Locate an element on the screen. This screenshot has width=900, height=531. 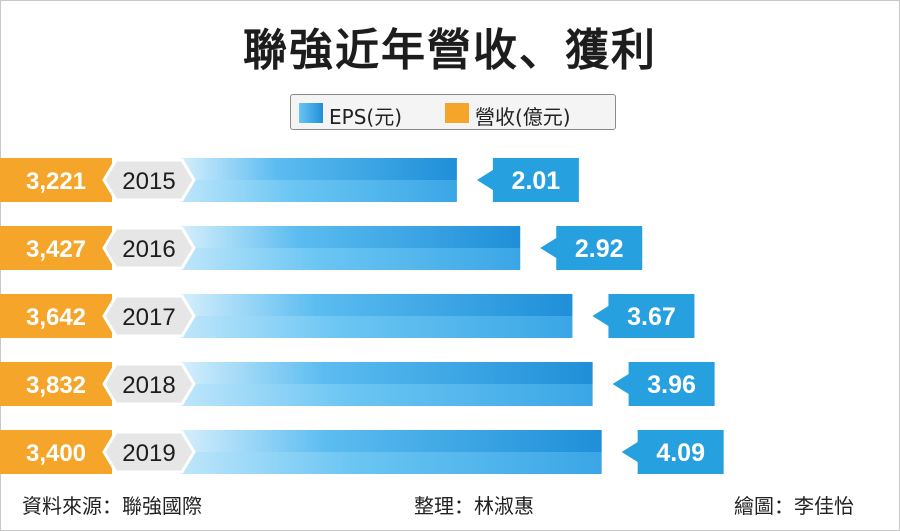
footer-source: 資料來源：聯強國際 is located at coordinates (112, 506).